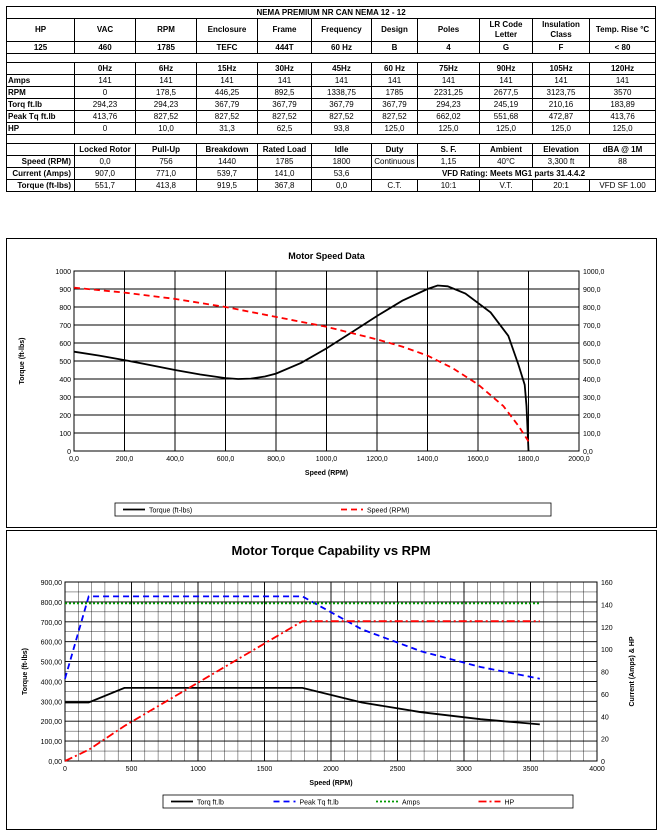 This screenshot has width=662, height=836. I want to click on points-extra-header: Duty, so click(394, 149).